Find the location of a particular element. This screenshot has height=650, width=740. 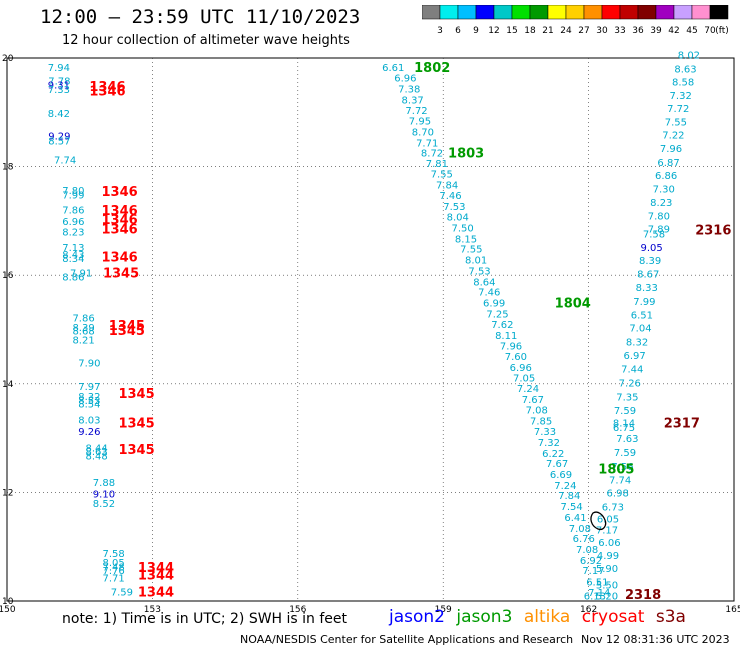

wave-height-label: 6.97 is located at coordinates (635, 356).